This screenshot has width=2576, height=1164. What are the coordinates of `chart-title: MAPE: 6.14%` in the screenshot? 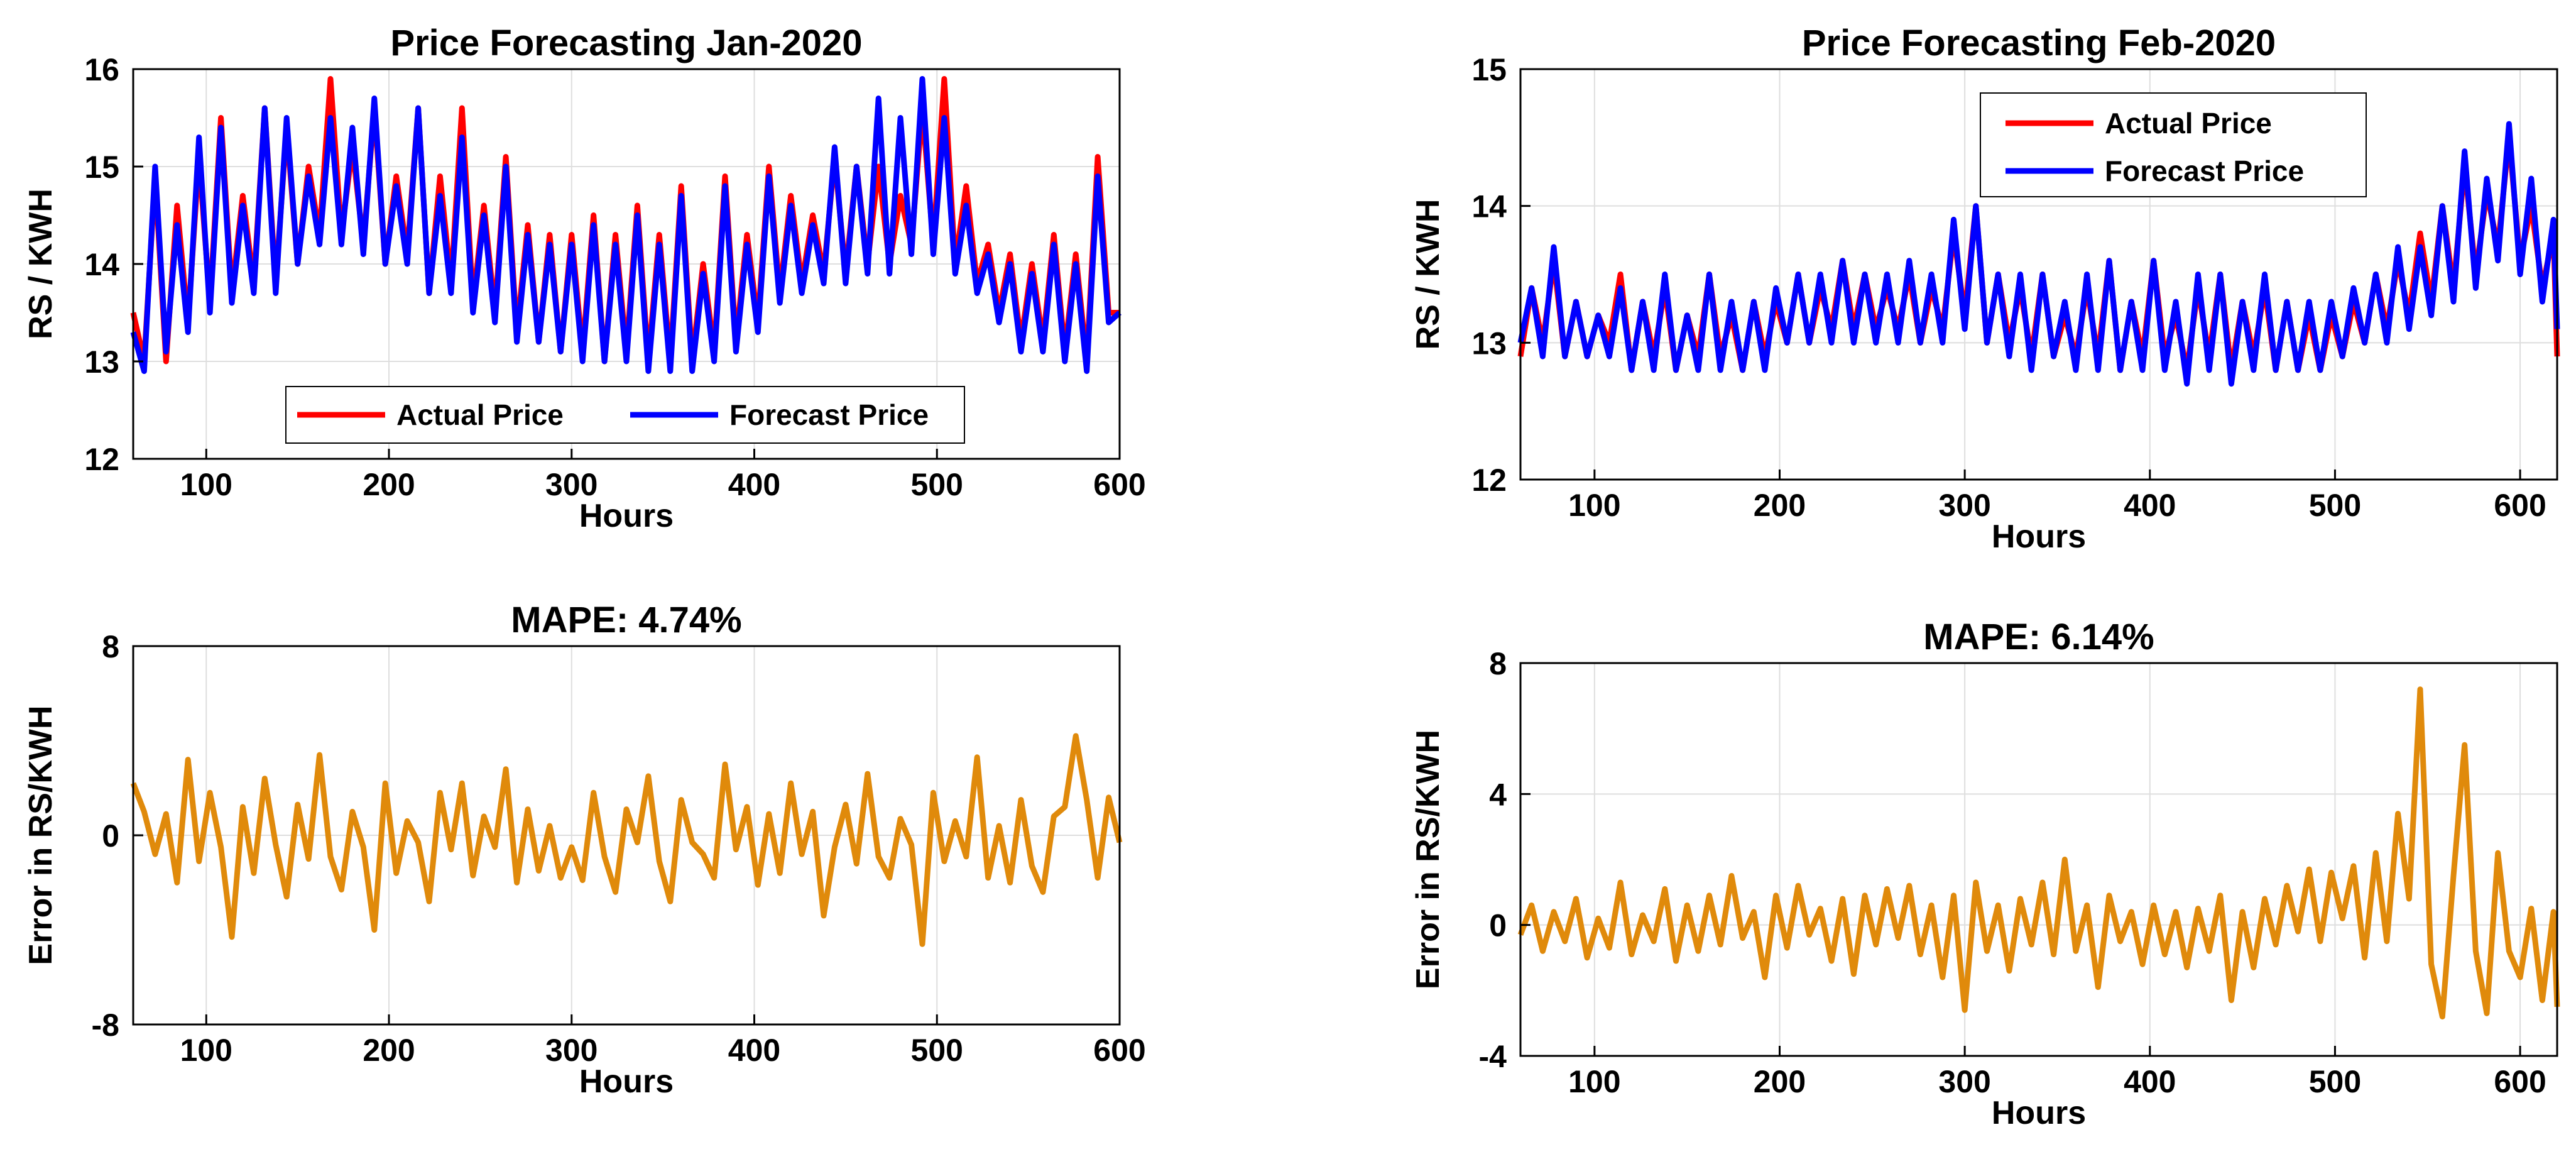 It's located at (2038, 637).